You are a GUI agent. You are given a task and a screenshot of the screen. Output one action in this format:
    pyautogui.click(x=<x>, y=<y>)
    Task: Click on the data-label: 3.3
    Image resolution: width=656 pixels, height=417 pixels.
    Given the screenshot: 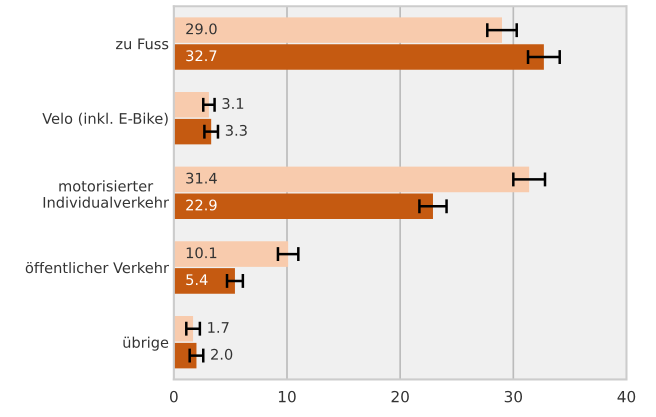 What is the action you would take?
    pyautogui.click(x=236, y=130)
    